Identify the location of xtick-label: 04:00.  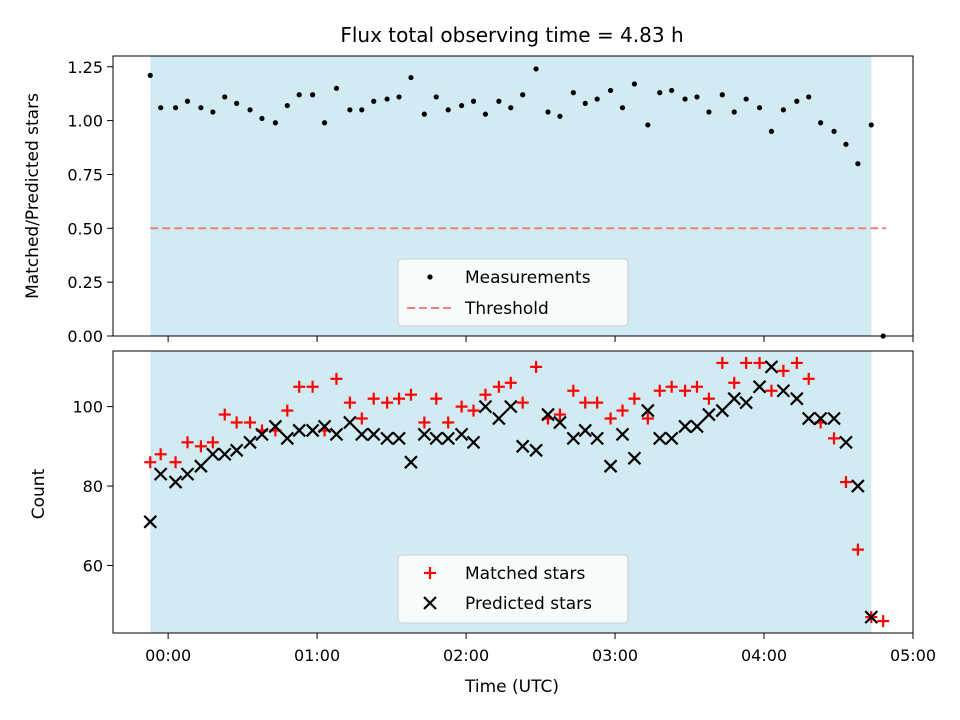
(764, 655).